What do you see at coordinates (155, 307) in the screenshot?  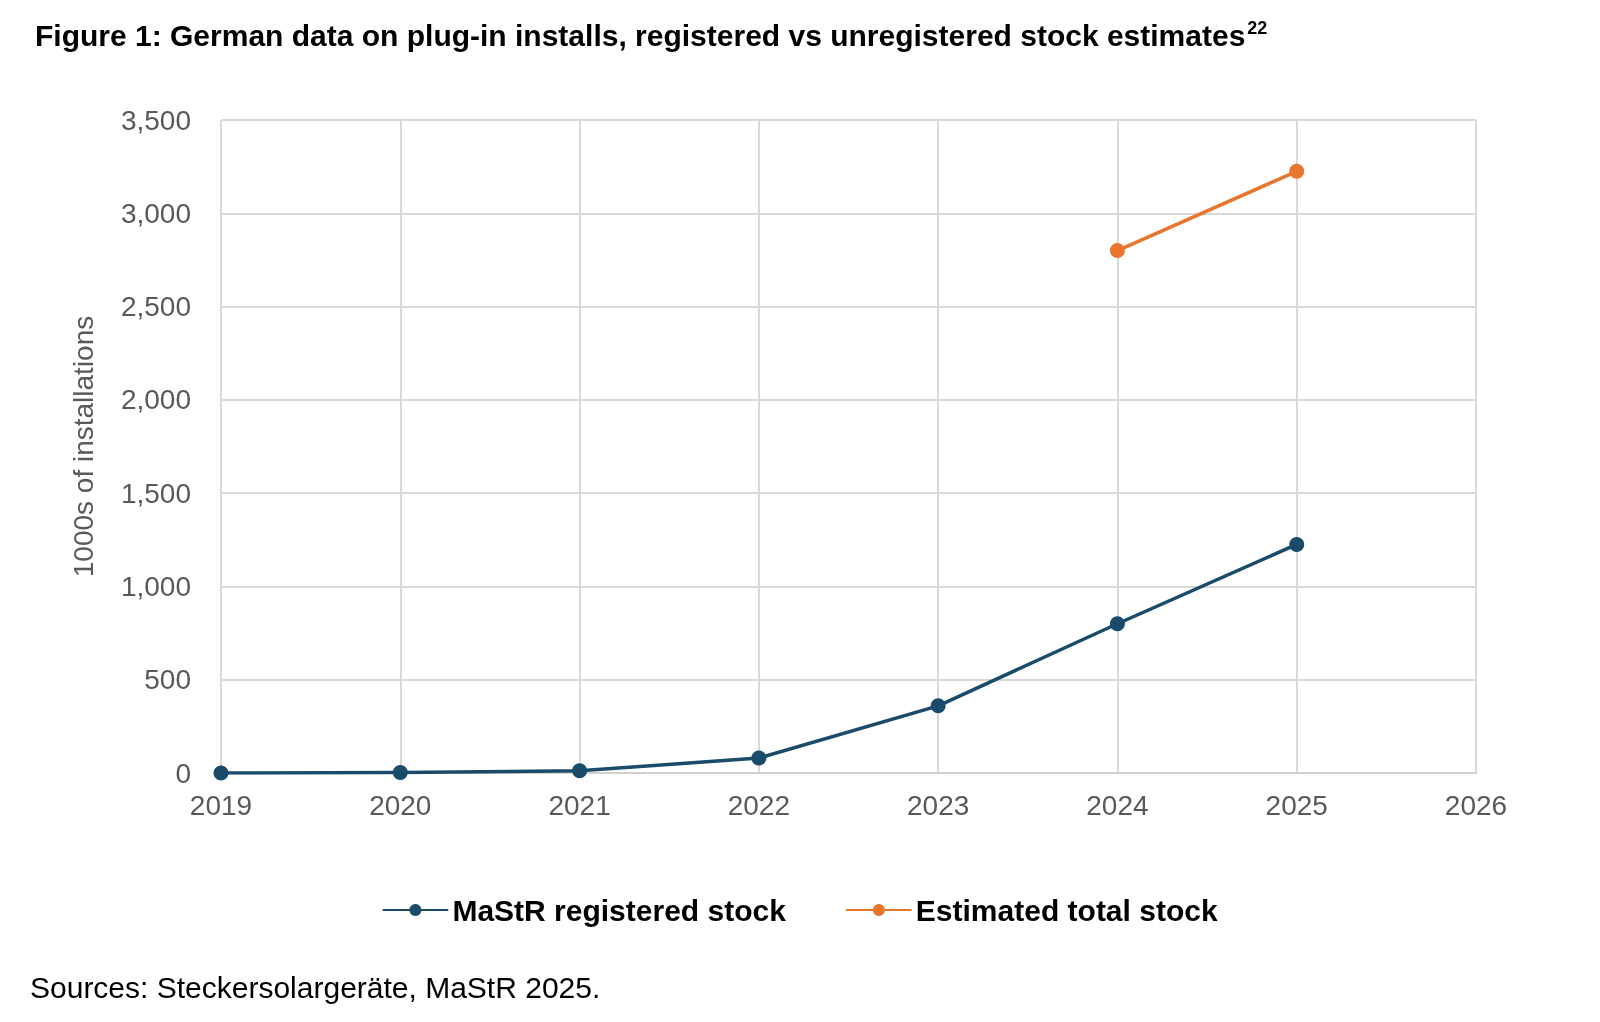 I see `y-tick-label: 2,500` at bounding box center [155, 307].